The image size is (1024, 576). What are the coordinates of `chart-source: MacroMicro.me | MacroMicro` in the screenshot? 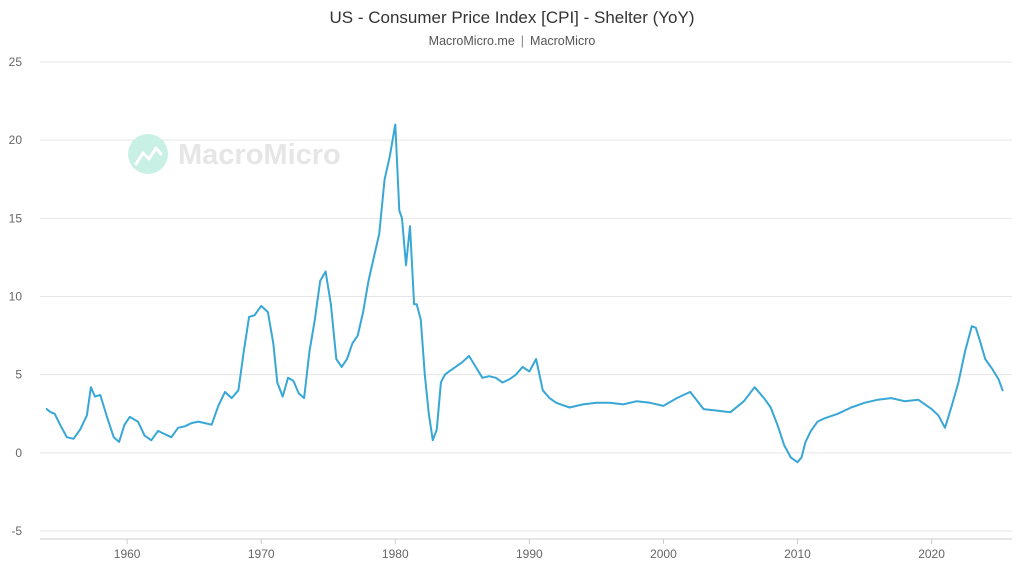 It's located at (512, 41).